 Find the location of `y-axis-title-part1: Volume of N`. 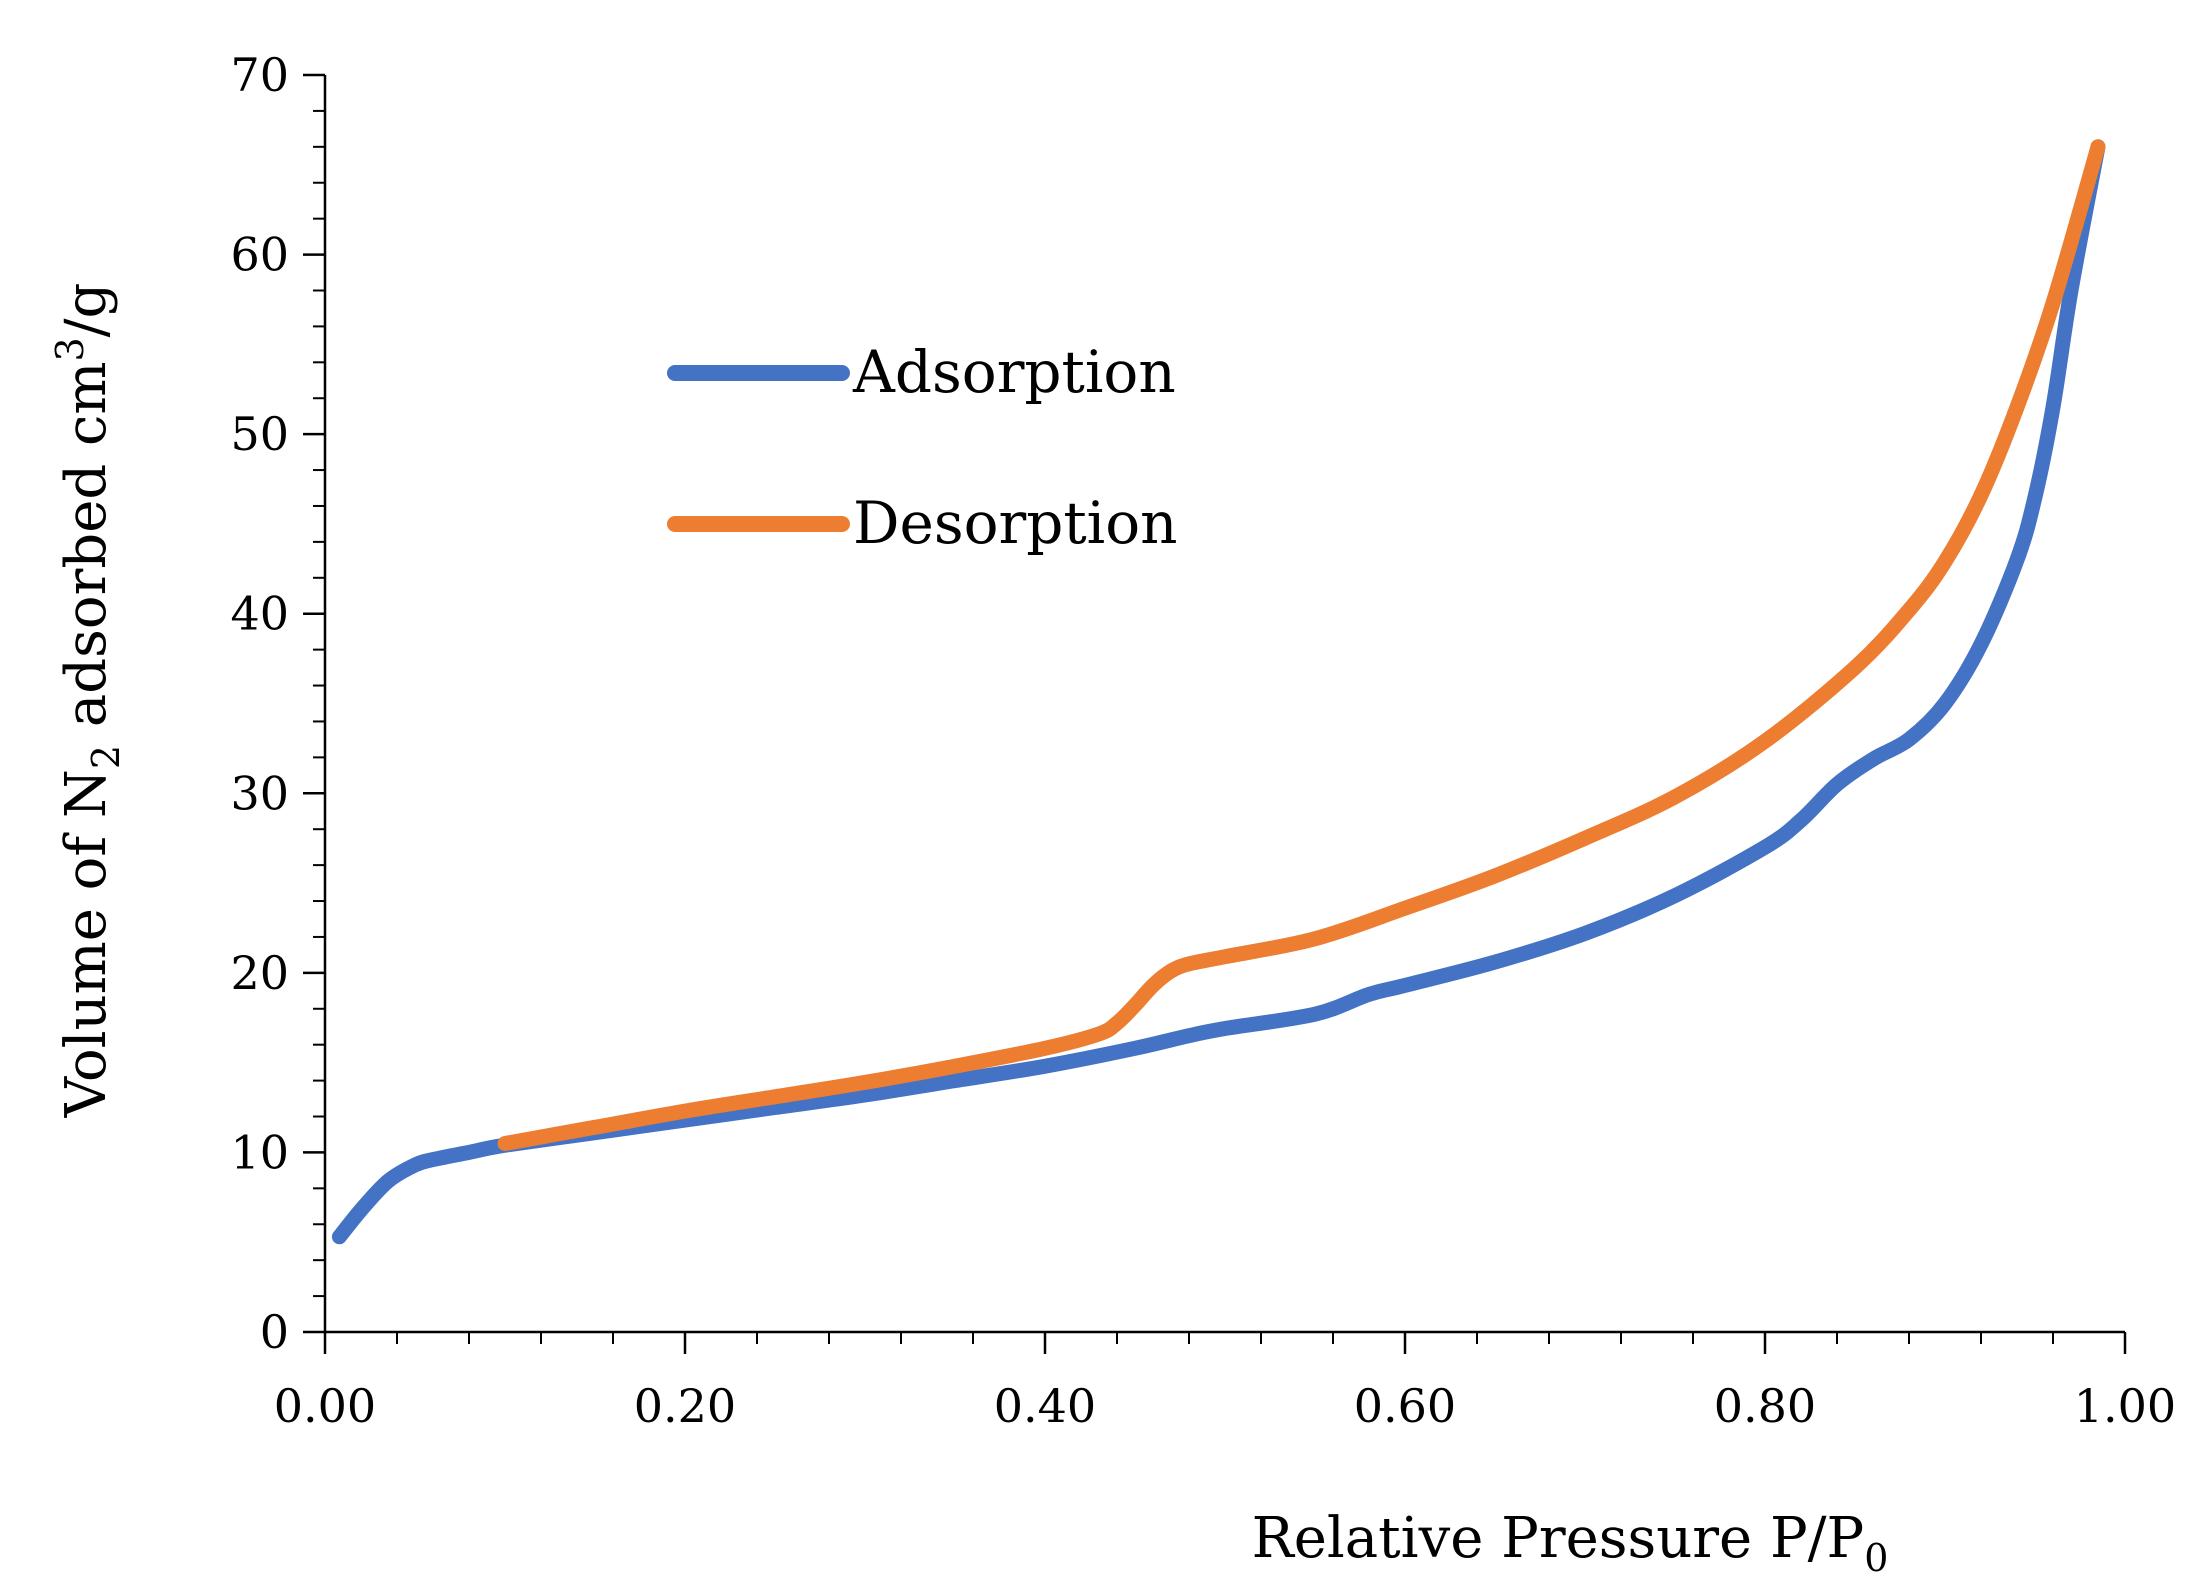

y-axis-title-part1: Volume of N is located at coordinates (86, 943).